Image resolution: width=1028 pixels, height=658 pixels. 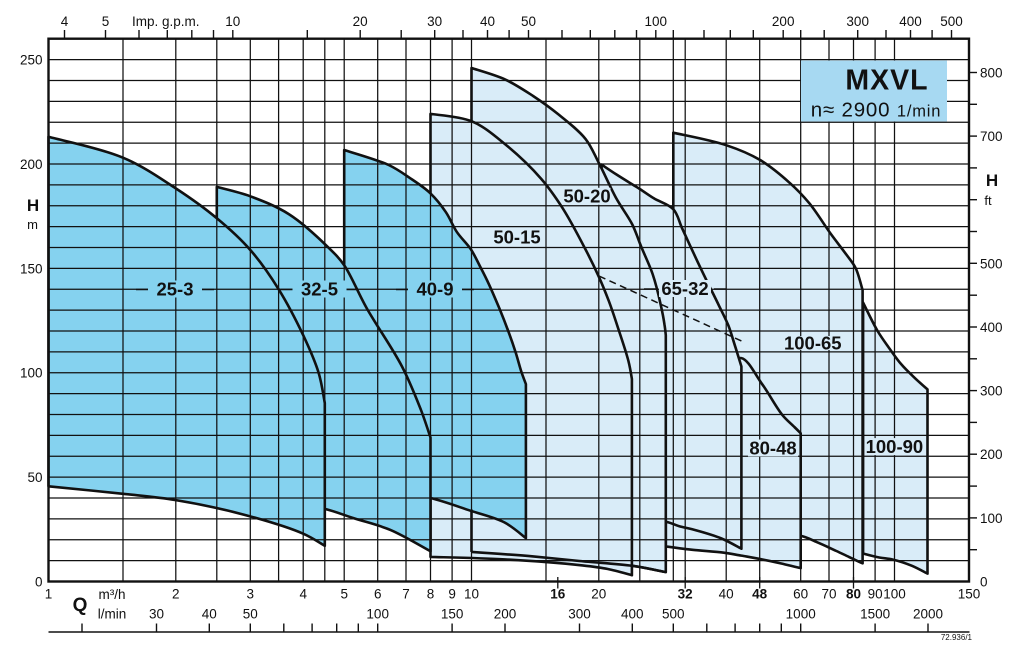 I want to click on svg-text: 700, so click(x=991, y=136).